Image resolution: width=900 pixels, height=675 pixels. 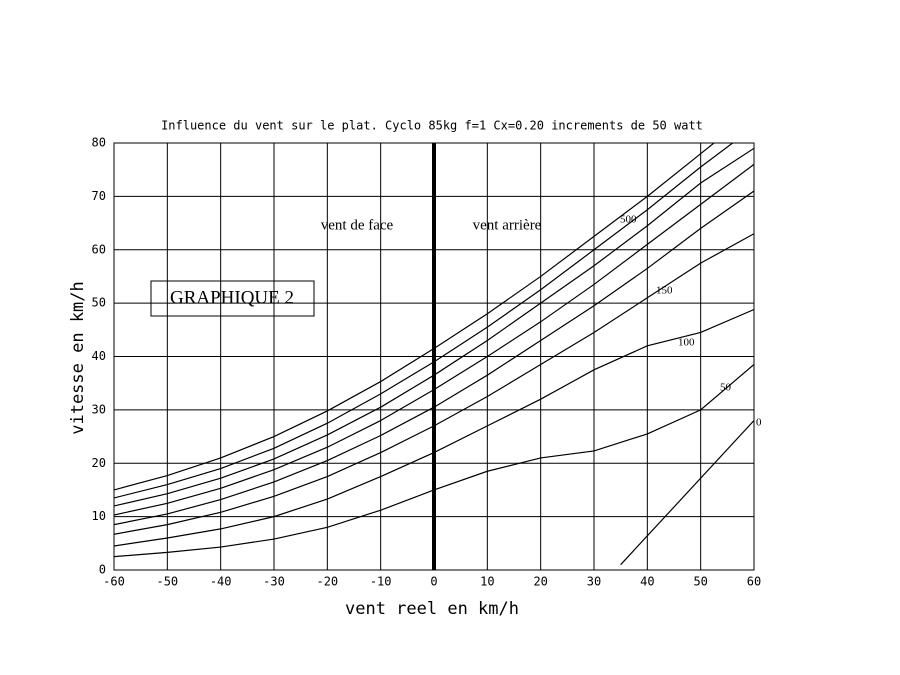 I want to click on series-label: 100, so click(x=686, y=343).